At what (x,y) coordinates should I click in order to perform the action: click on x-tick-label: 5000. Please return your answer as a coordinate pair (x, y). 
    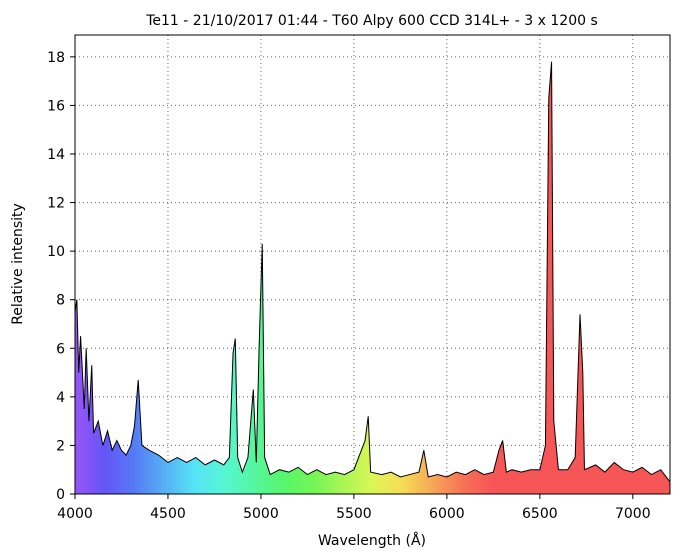
    Looking at the image, I should click on (261, 514).